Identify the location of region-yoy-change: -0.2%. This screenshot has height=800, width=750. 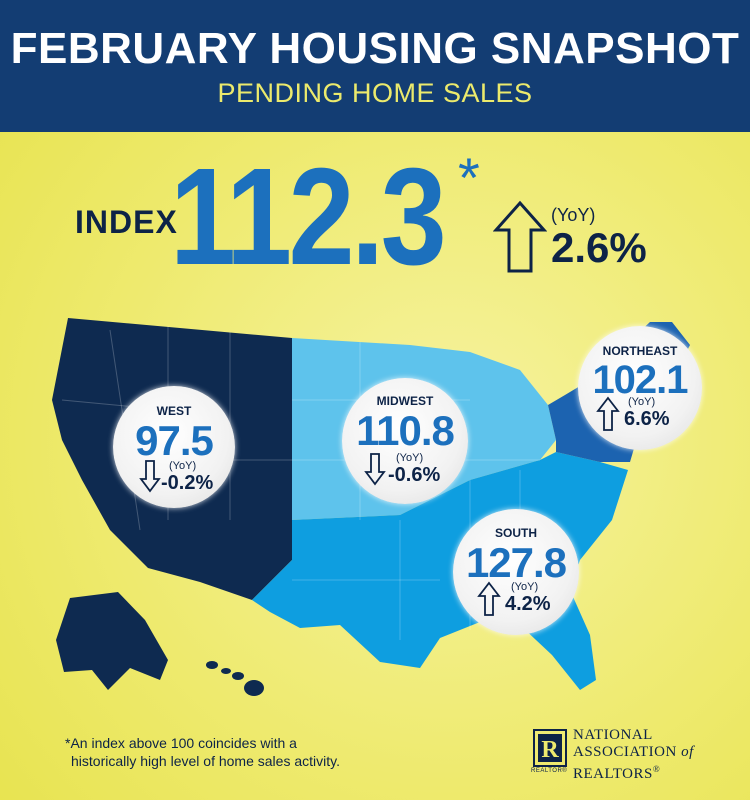
(187, 483).